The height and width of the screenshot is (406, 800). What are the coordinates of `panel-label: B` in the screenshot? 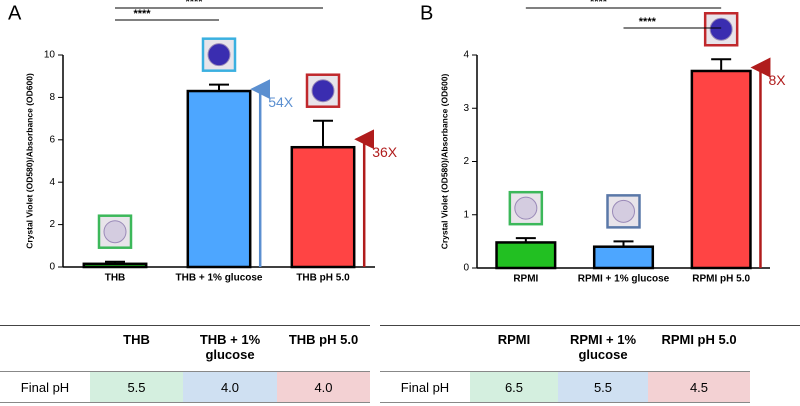 It's located at (426, 13).